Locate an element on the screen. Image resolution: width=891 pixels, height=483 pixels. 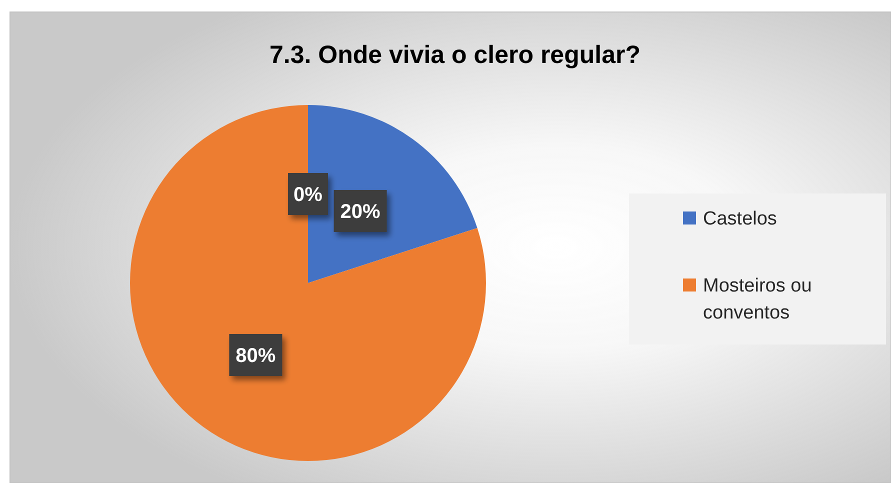
data-label: 20% is located at coordinates (360, 211).